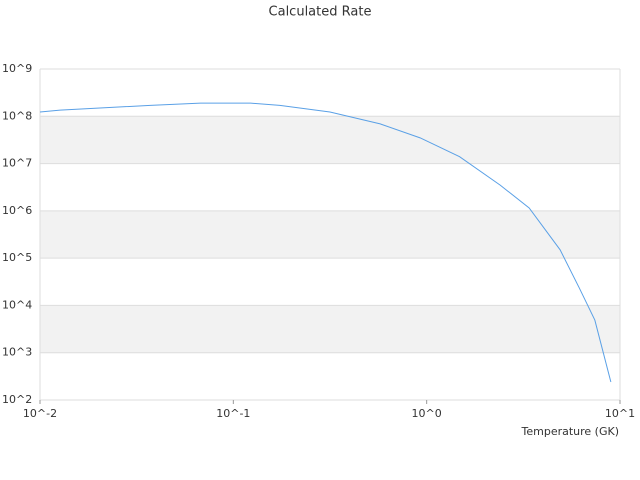 This screenshot has height=480, width=640. I want to click on x-tick-label: 10^1, so click(620, 413).